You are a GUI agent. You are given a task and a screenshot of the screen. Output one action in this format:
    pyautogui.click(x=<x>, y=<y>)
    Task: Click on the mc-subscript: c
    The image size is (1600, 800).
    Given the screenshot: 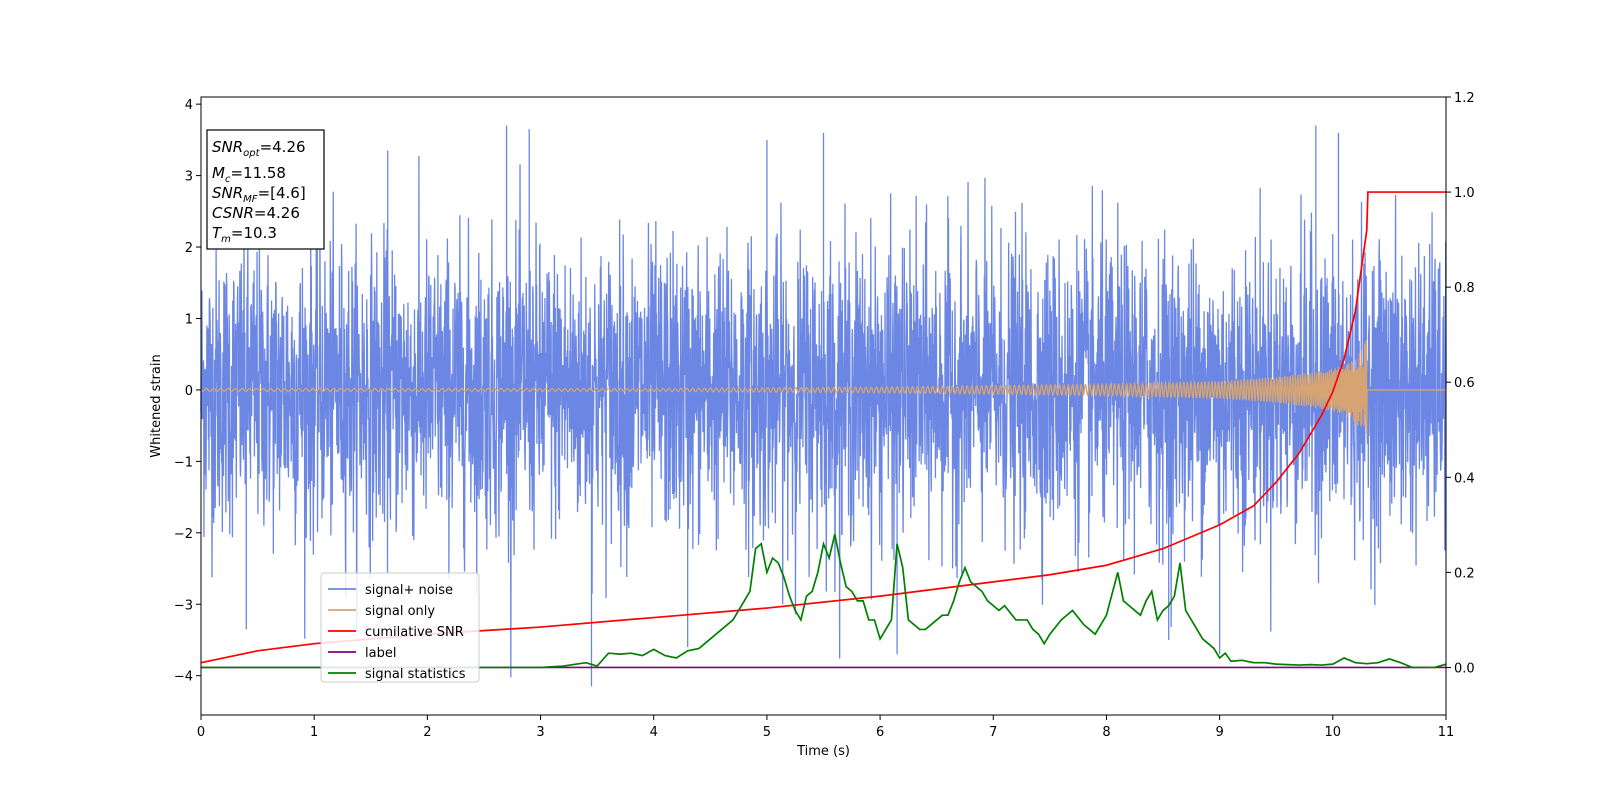 What is the action you would take?
    pyautogui.click(x=228, y=179)
    